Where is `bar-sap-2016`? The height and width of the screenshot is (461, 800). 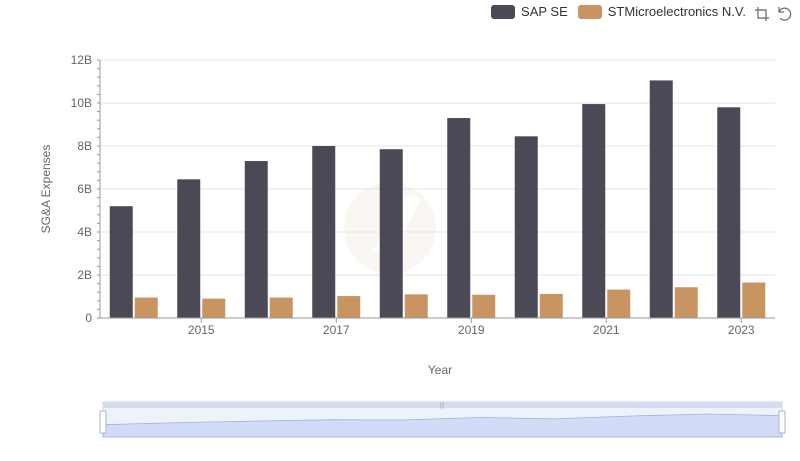
bar-sap-2016 is located at coordinates (256, 239).